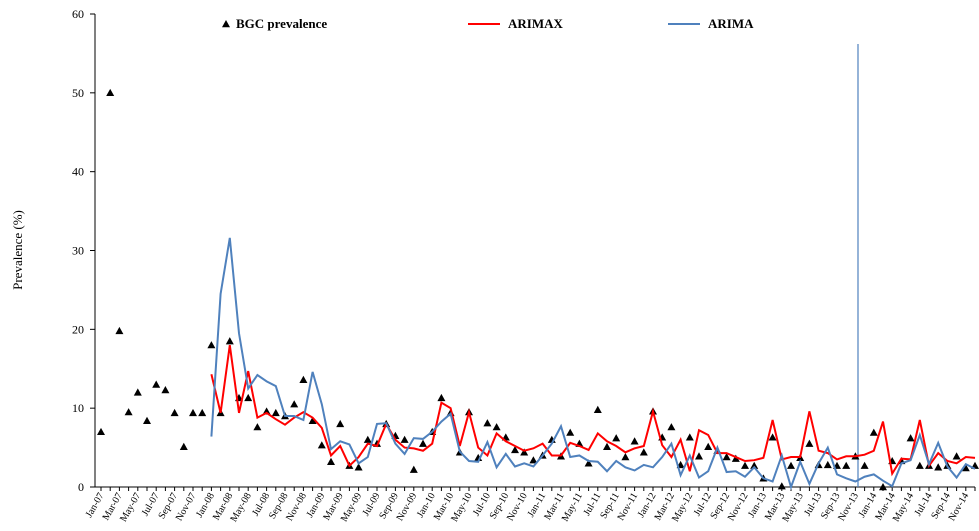  Describe the element at coordinates (78, 329) in the screenshot. I see `y-tick-label: 20` at that location.